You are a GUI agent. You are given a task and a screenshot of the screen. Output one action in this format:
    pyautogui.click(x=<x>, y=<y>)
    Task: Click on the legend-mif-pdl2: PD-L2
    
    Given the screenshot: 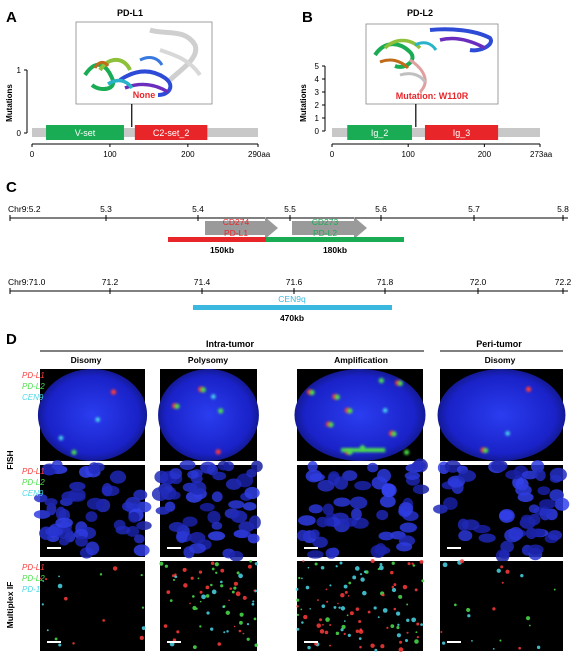 What is the action you would take?
    pyautogui.click(x=33, y=578)
    